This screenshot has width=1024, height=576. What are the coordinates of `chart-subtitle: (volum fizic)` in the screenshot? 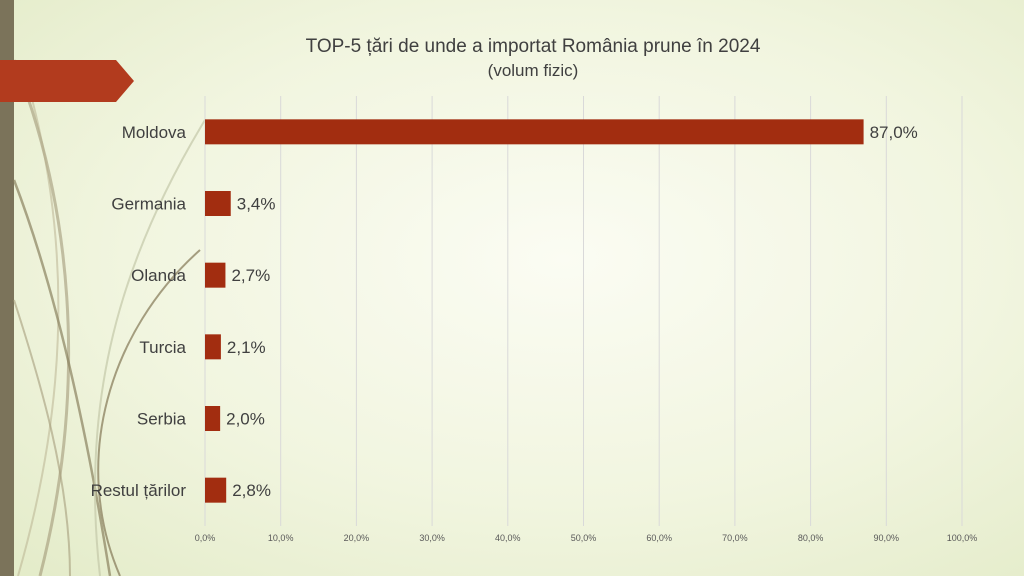 It's located at (533, 70).